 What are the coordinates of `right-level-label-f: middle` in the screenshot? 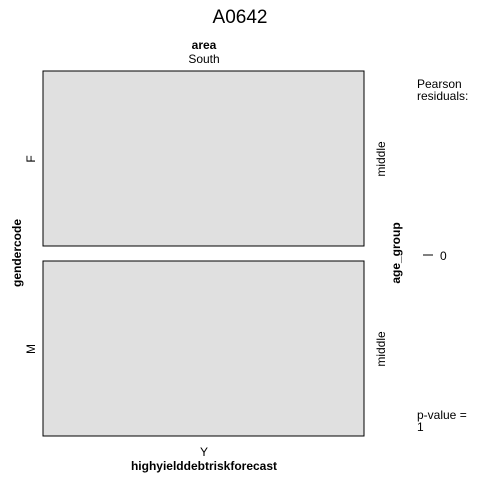 It's located at (381, 159).